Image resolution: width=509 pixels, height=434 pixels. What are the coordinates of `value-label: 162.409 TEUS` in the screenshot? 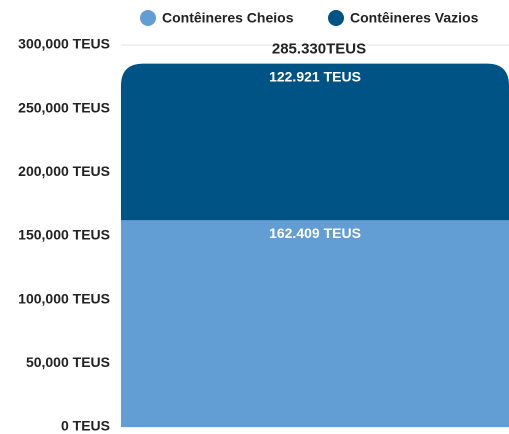 It's located at (315, 233).